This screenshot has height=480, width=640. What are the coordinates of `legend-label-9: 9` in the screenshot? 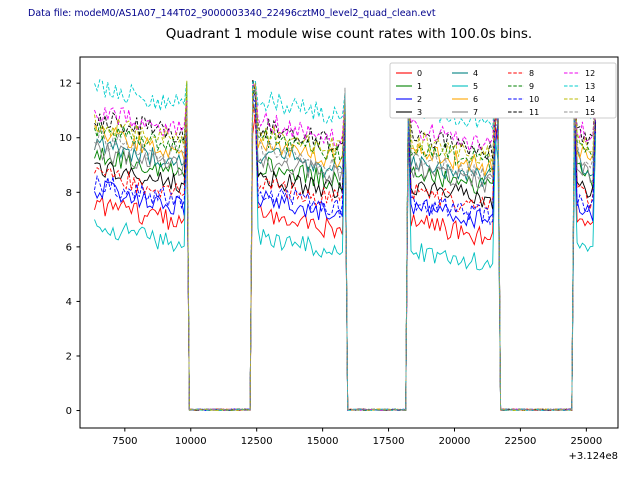 It's located at (531, 86).